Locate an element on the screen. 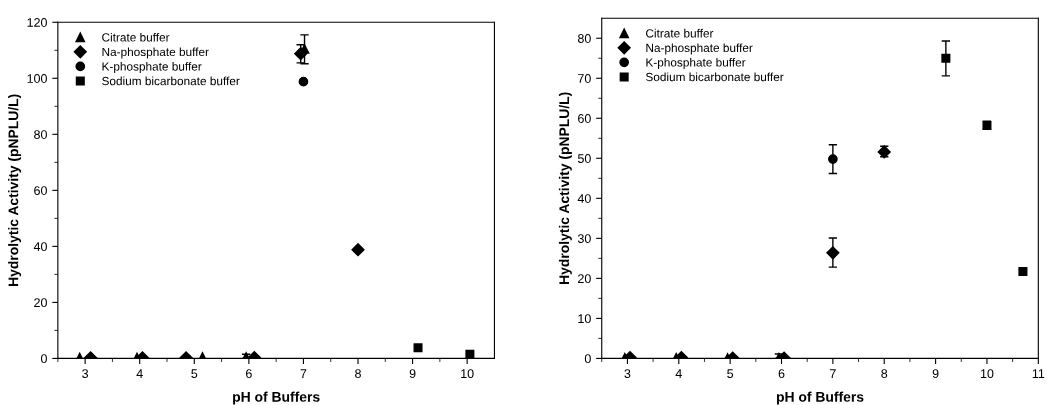 The image size is (1052, 405). x-tick-label: 11 is located at coordinates (1038, 373).